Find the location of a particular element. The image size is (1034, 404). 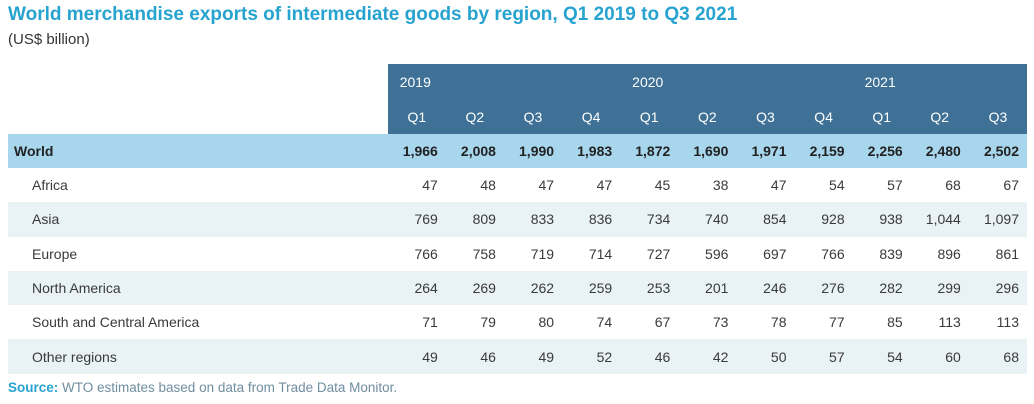

table-cell: 833 is located at coordinates (542, 219).